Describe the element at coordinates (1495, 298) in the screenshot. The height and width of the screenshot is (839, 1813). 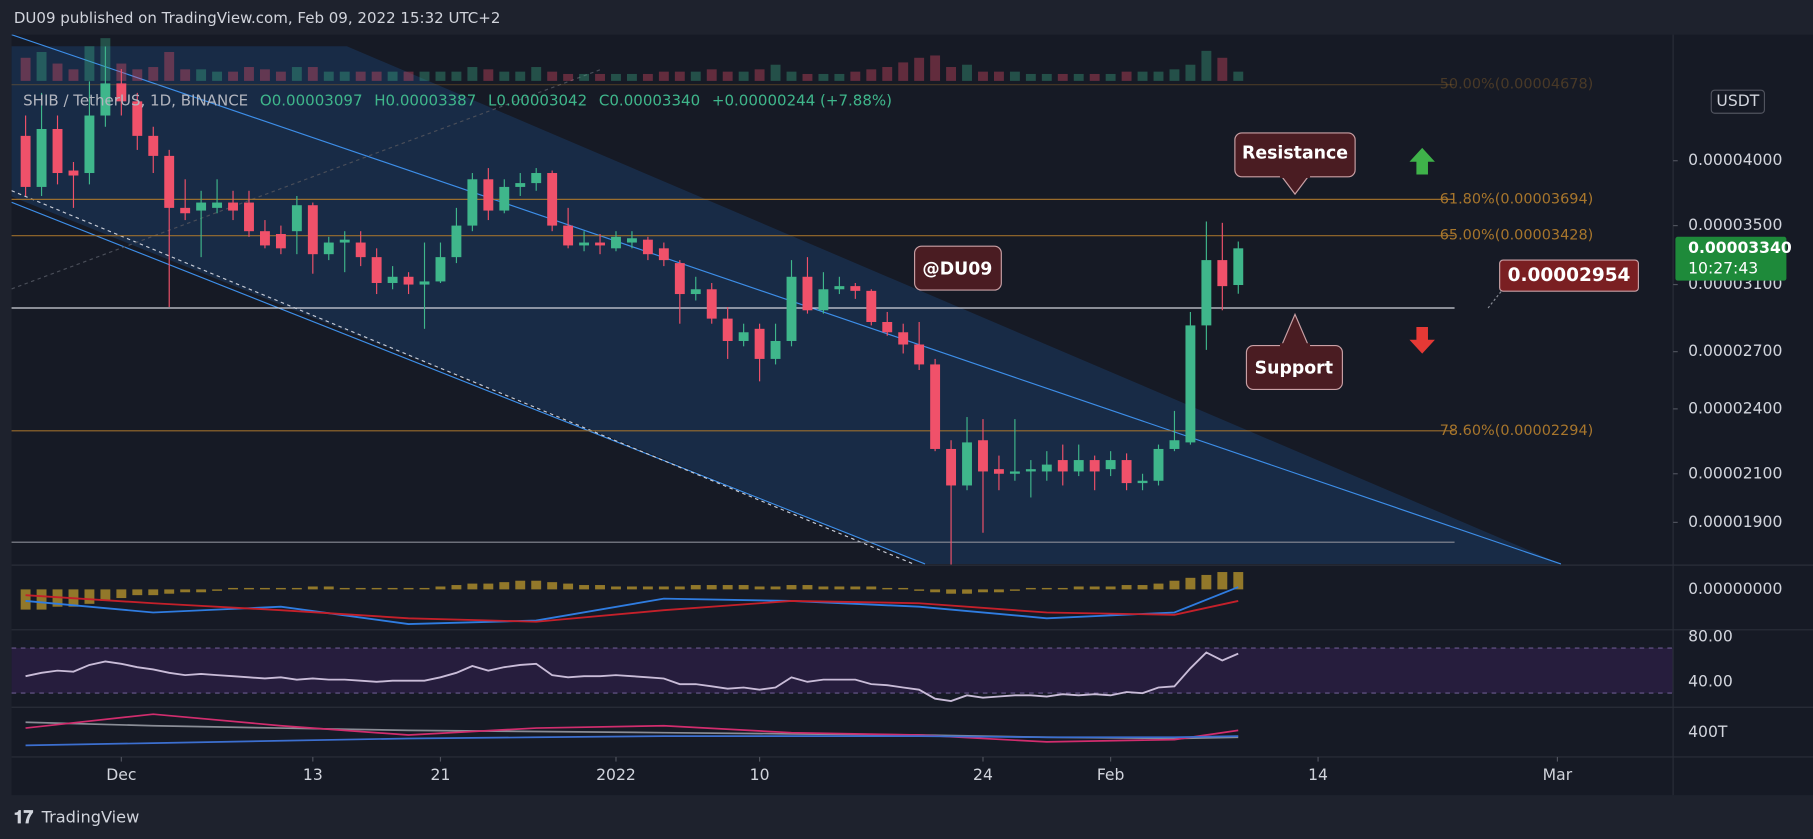
I see `price-note-leader` at that location.